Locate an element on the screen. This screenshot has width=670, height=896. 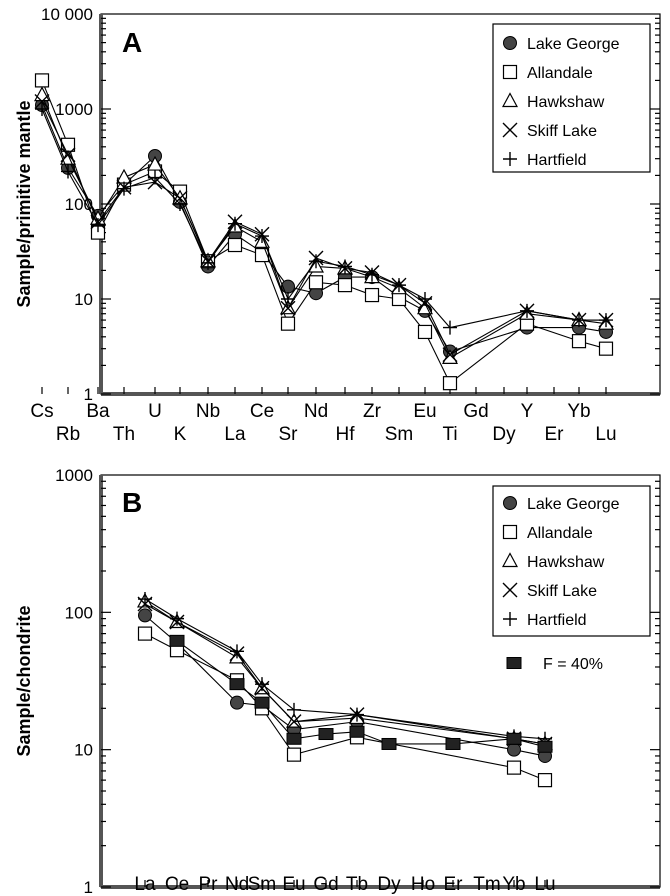
panel-label-a: A is located at coordinates (132, 42).